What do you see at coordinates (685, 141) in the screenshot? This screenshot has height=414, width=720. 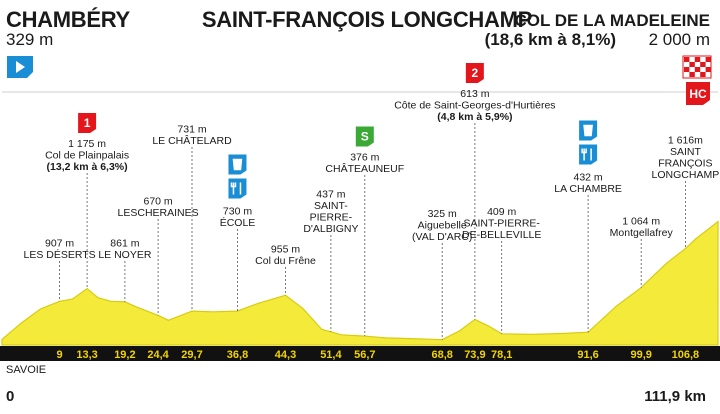 I see `waypoint-label: 1 616m` at bounding box center [685, 141].